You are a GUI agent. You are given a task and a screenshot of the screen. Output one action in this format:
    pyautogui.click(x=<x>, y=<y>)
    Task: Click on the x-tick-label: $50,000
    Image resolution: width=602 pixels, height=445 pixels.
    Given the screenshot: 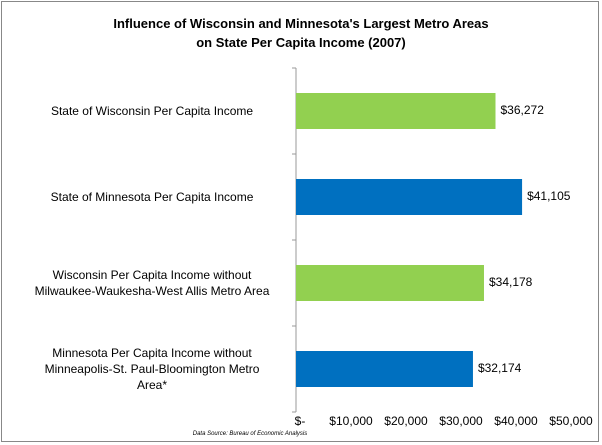 What is the action you would take?
    pyautogui.click(x=571, y=421)
    